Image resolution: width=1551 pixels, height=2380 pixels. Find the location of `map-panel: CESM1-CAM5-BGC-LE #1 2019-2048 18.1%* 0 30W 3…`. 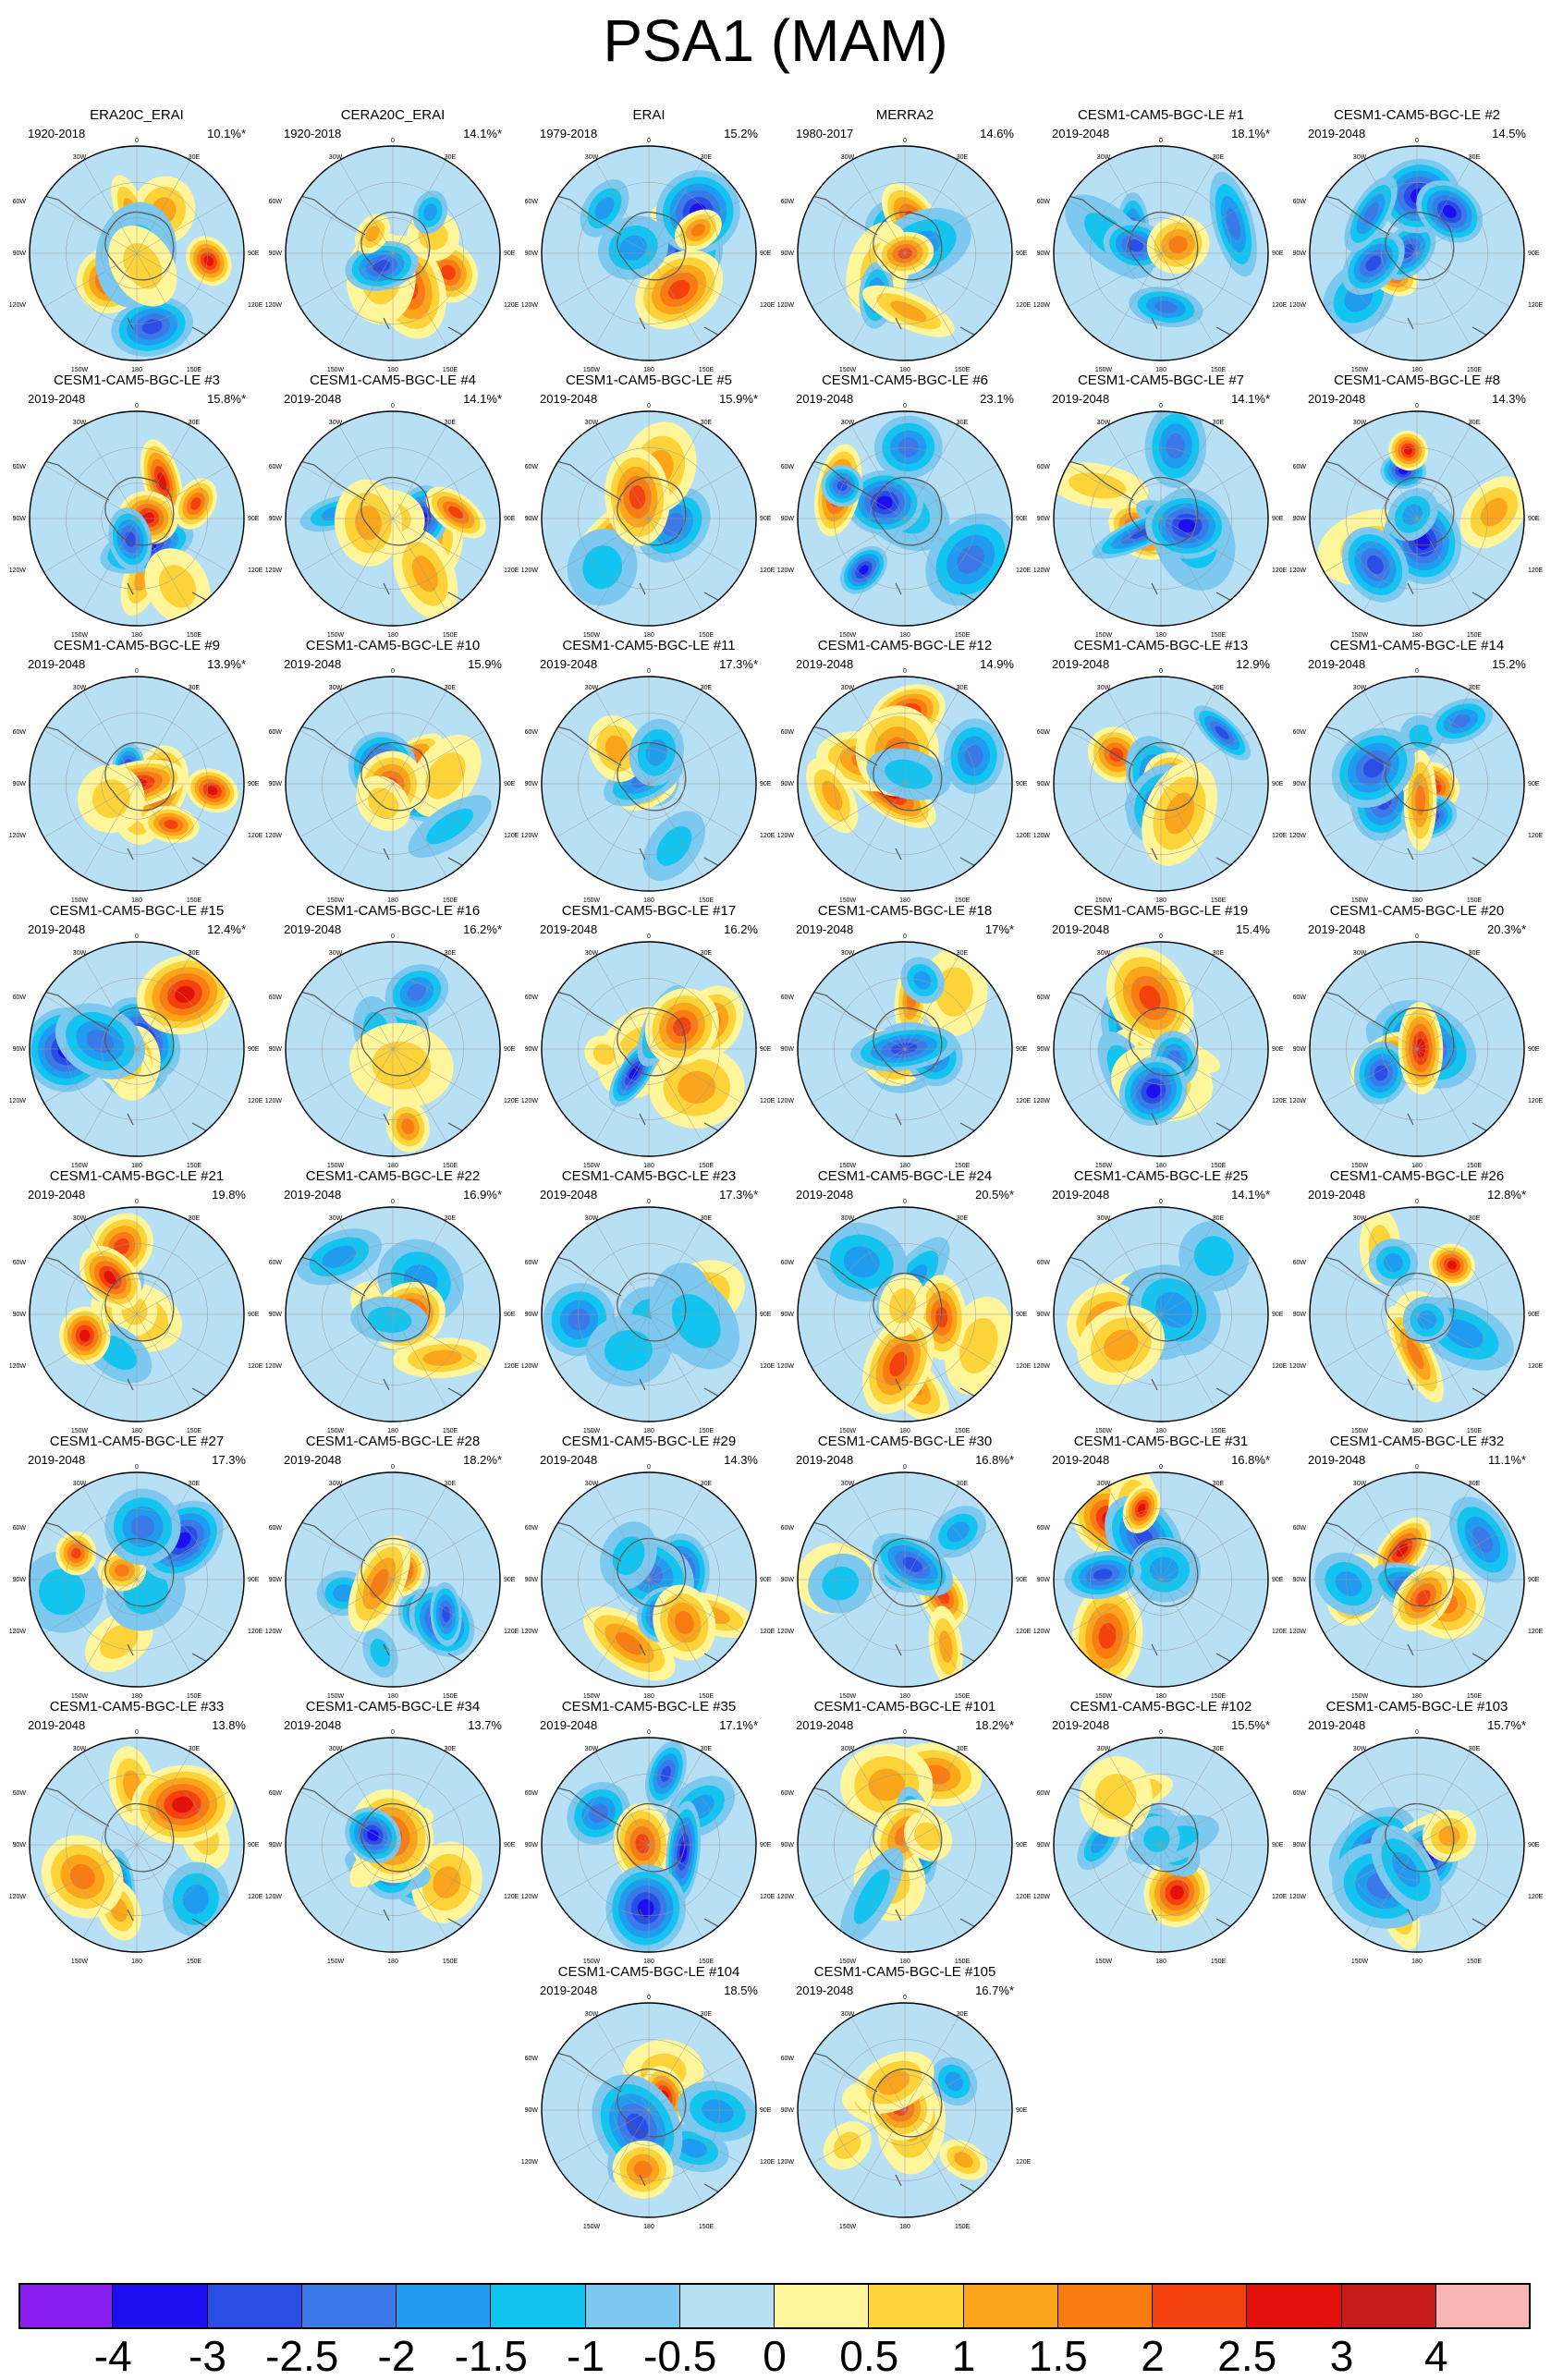

map-panel: CESM1-CAM5-BGC-LE #1 2019-2048 18.1%* 0 30W 3… is located at coordinates (1161, 240).